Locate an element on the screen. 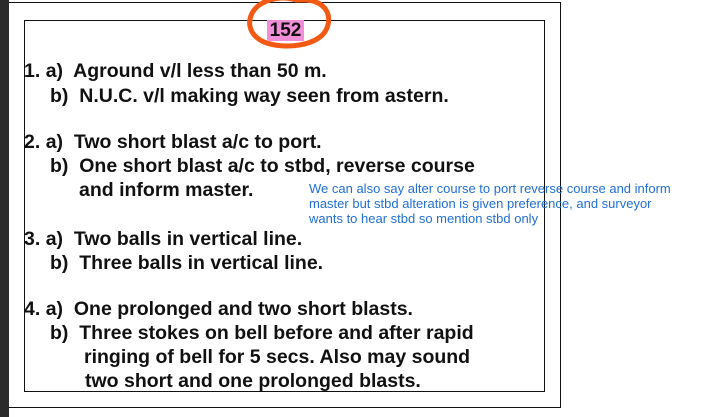  answer-text: Three balls in vertical line. is located at coordinates (201, 263).